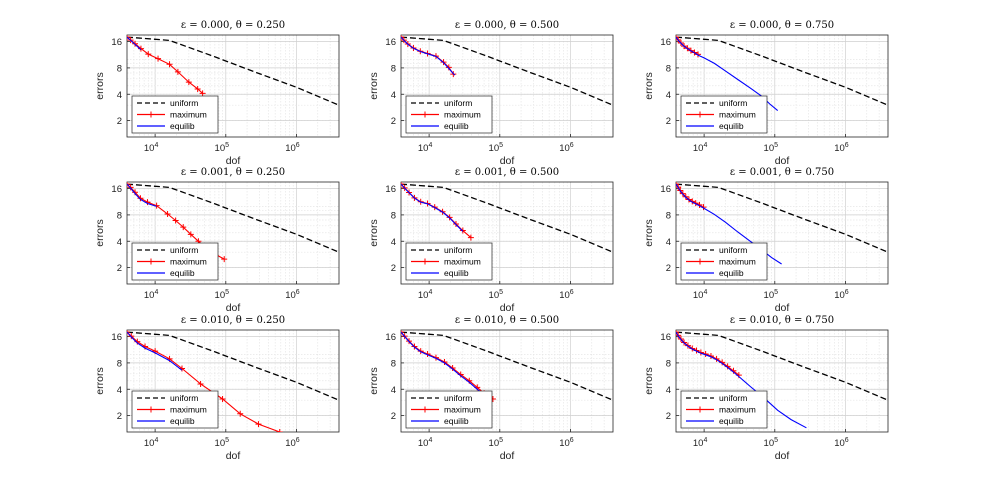 The height and width of the screenshot is (496, 981). What do you see at coordinates (203, 381) in the screenshot?
I see `series-line-maximum` at bounding box center [203, 381].